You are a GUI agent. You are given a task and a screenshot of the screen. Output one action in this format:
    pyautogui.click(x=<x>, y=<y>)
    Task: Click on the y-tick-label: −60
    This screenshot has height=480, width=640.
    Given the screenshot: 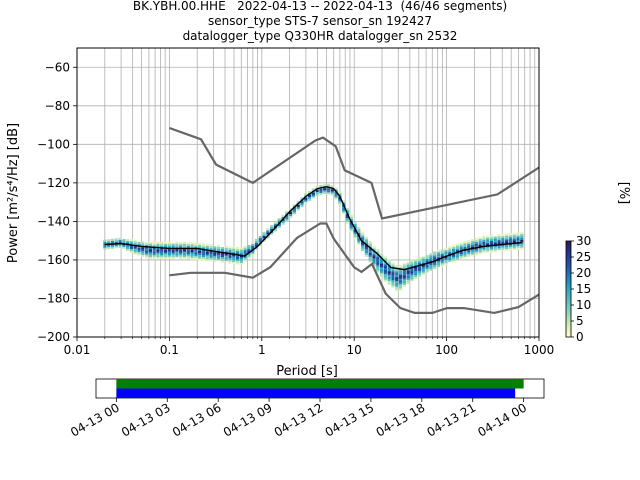 What is the action you would take?
    pyautogui.click(x=57, y=67)
    